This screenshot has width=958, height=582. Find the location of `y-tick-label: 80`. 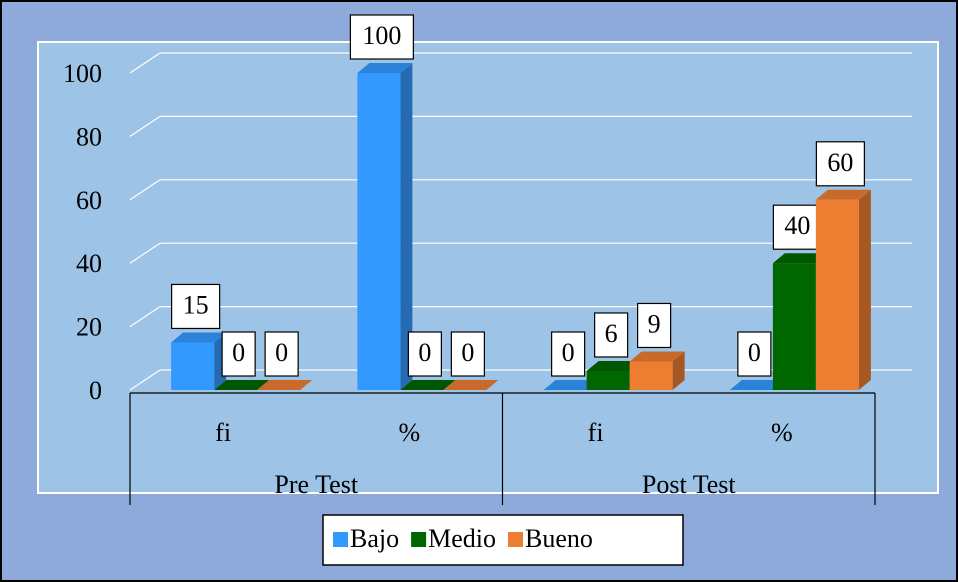

y-tick-label: 80 is located at coordinates (89, 136).